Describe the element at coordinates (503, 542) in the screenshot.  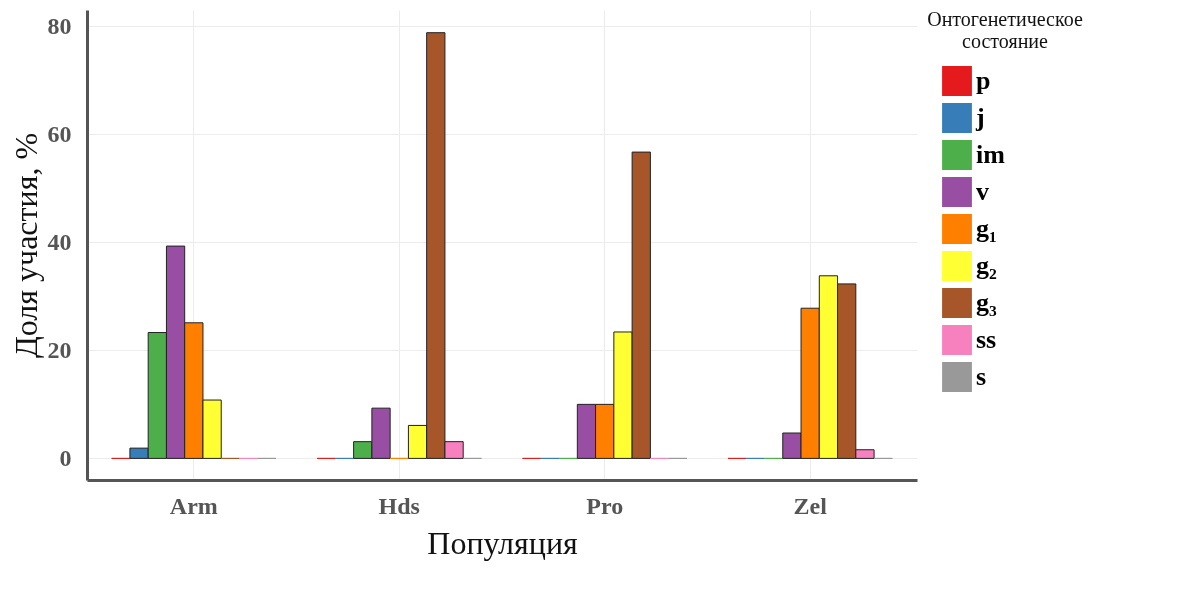
I see `x-axis-title: Популяция` at that location.